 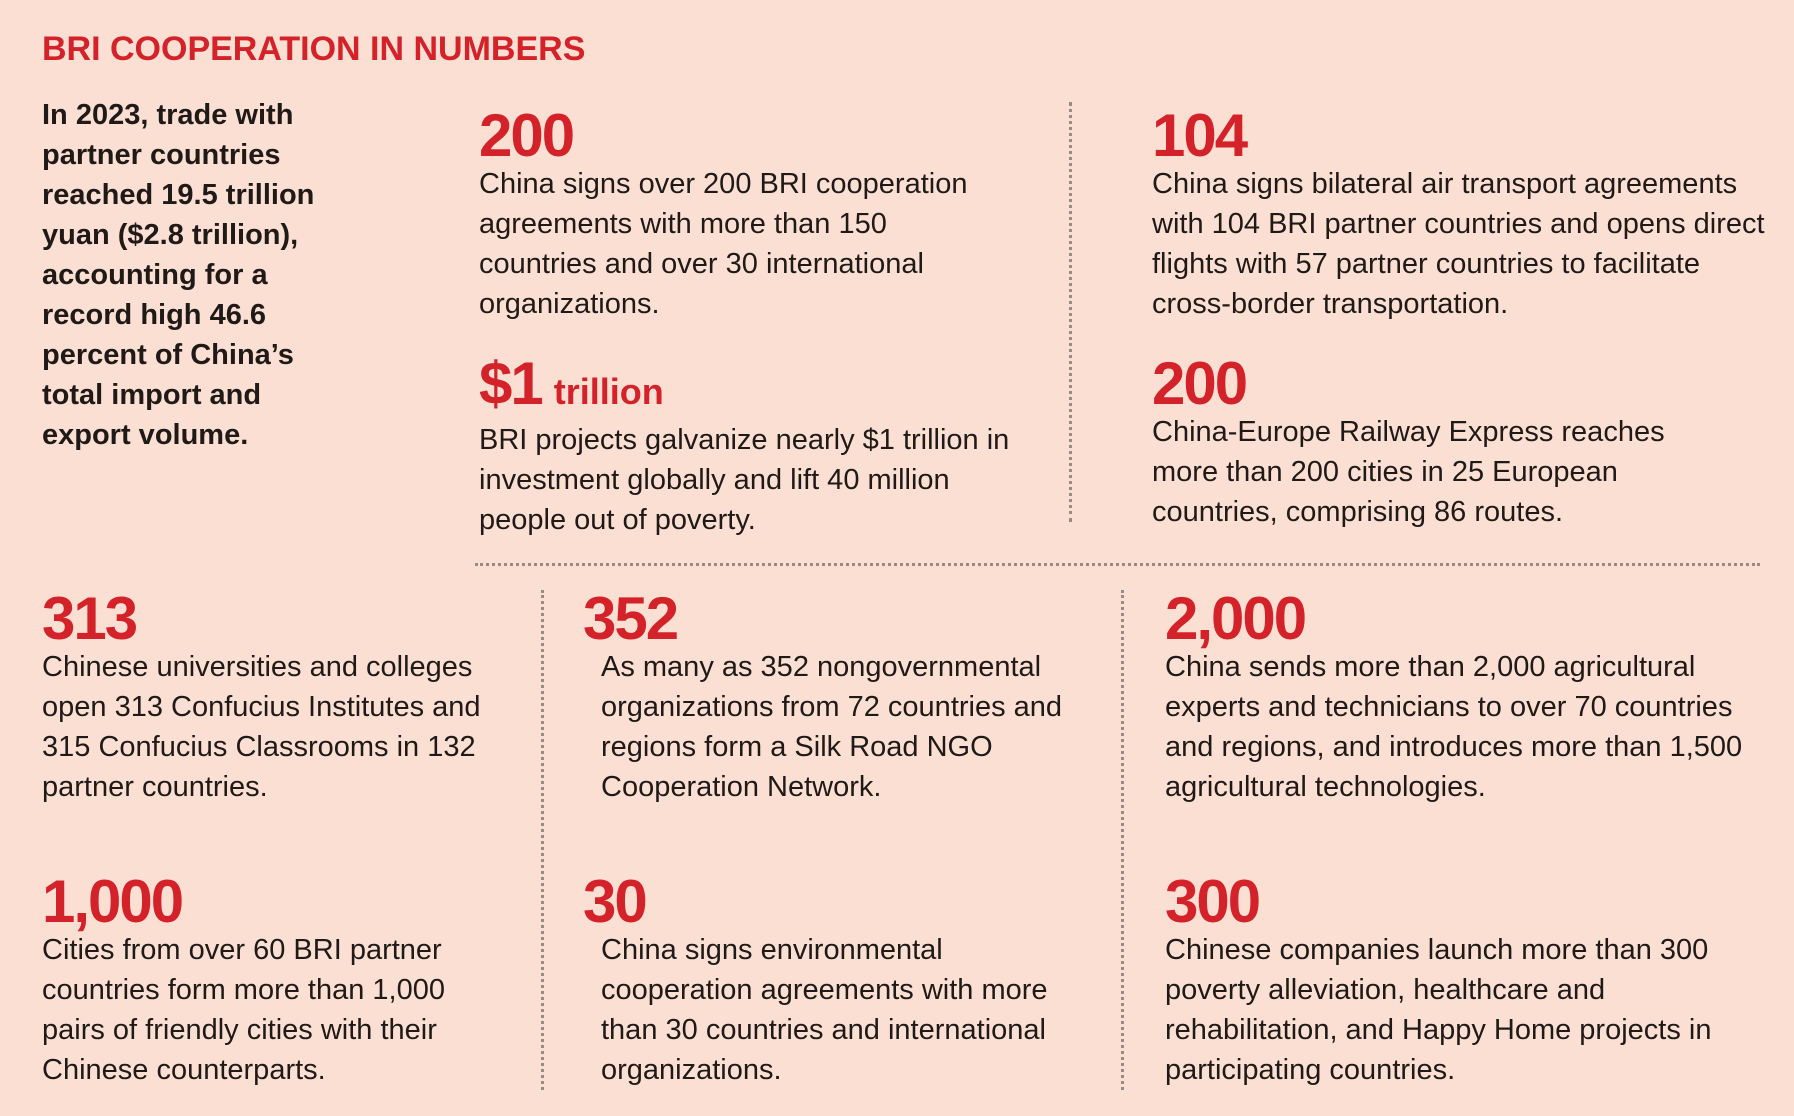 What do you see at coordinates (631, 618) in the screenshot?
I see `stat-number: 352` at bounding box center [631, 618].